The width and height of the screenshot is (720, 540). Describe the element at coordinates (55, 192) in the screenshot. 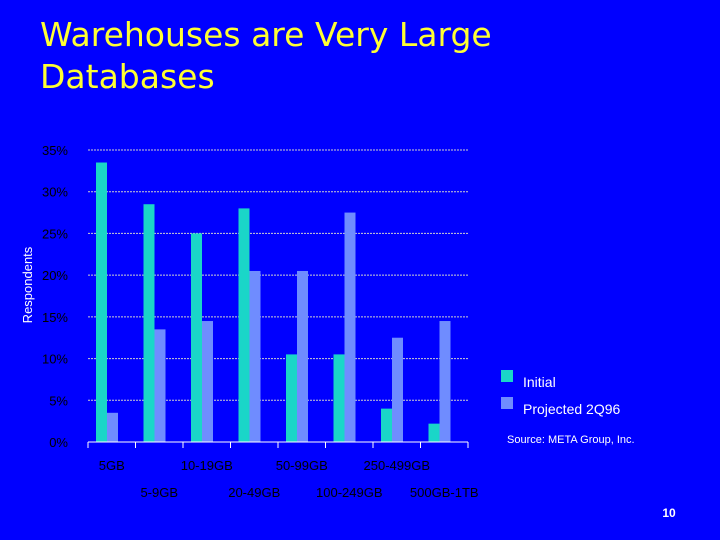

I see `y-tick-label: 30%` at that location.